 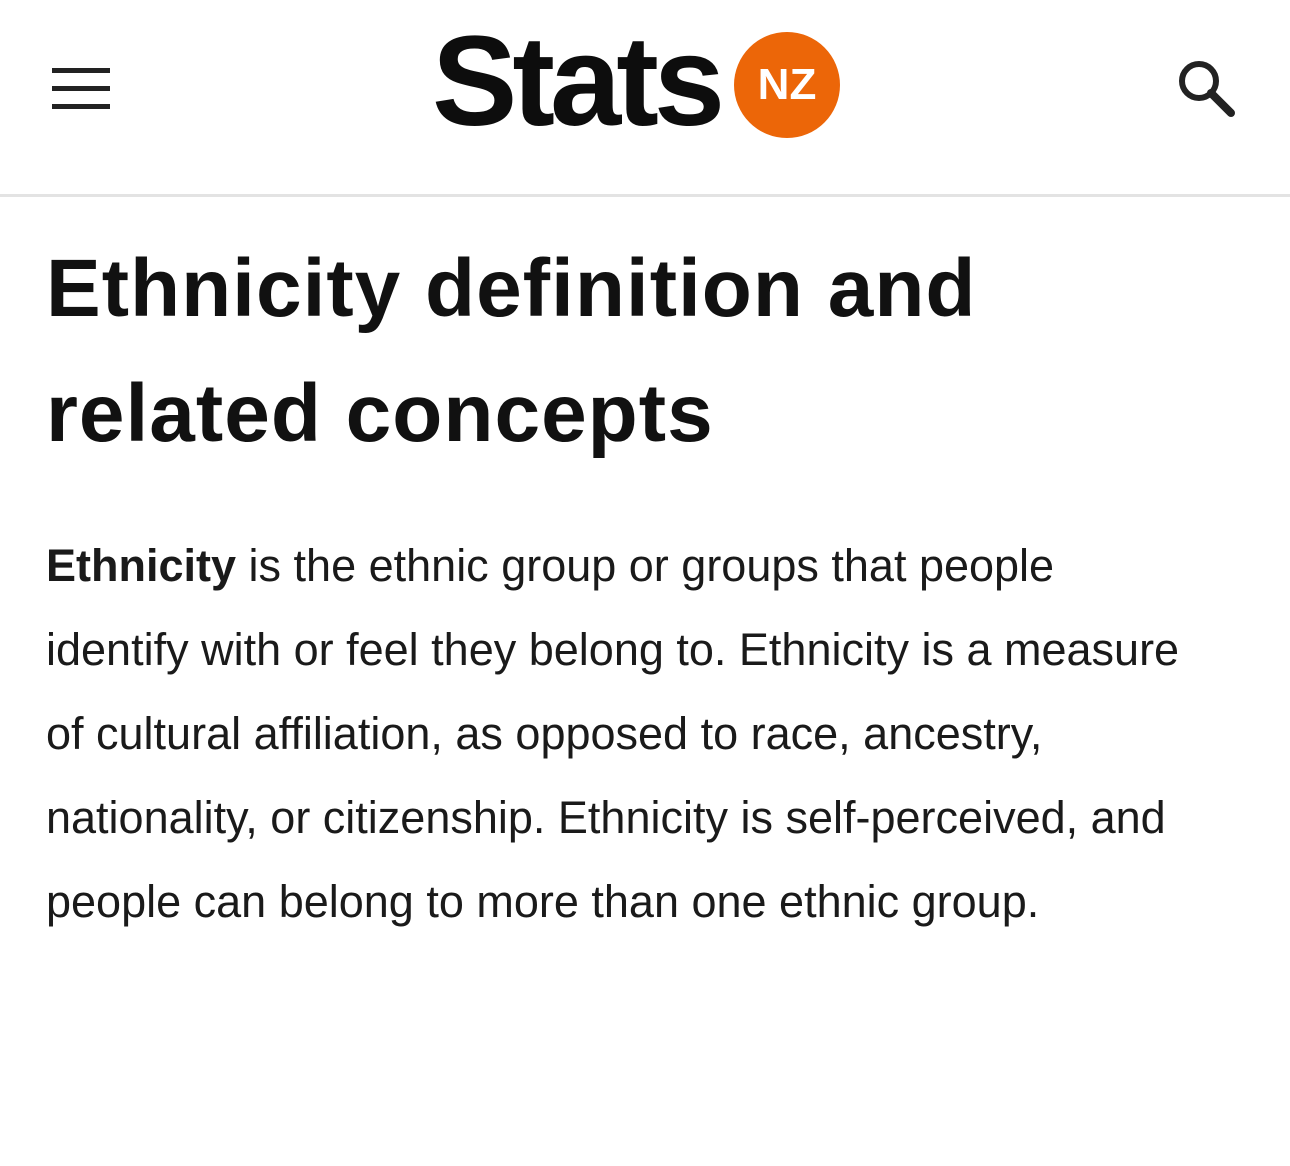 What do you see at coordinates (578, 81) in the screenshot?
I see `logo-text: Stats` at bounding box center [578, 81].